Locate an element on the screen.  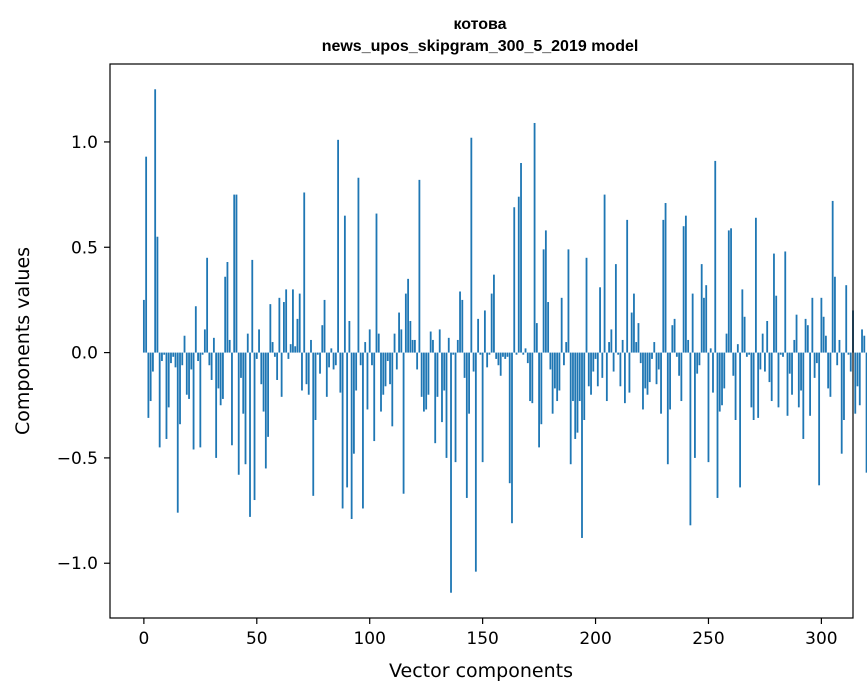
y-axis-ticks: −1.0 −0.5 0.0 0.5 1.0 is located at coordinates (83, 353).